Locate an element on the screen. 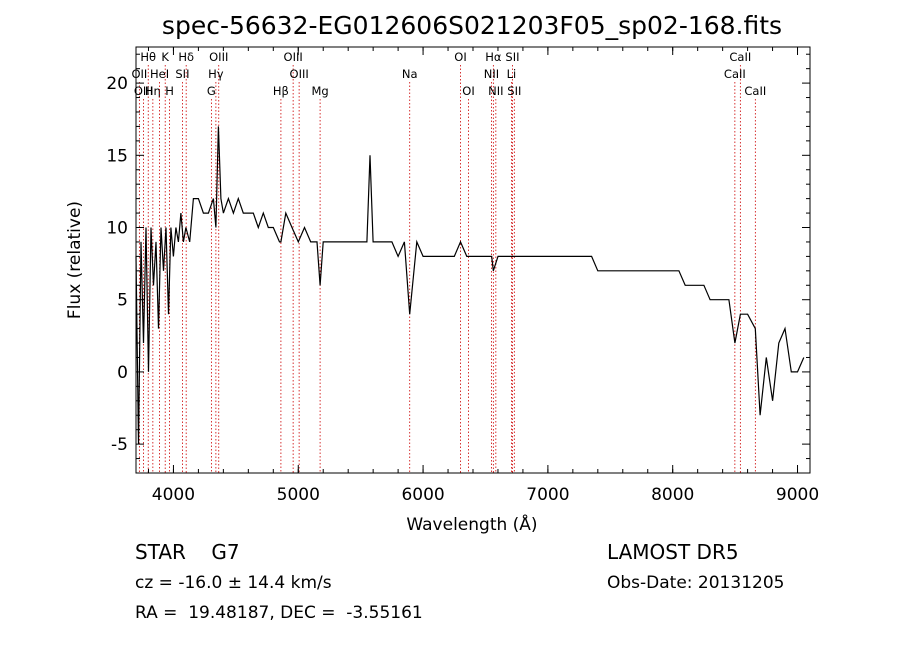 This screenshot has height=649, width=900. y-axis-label: Flux (relative) is located at coordinates (75, 260).